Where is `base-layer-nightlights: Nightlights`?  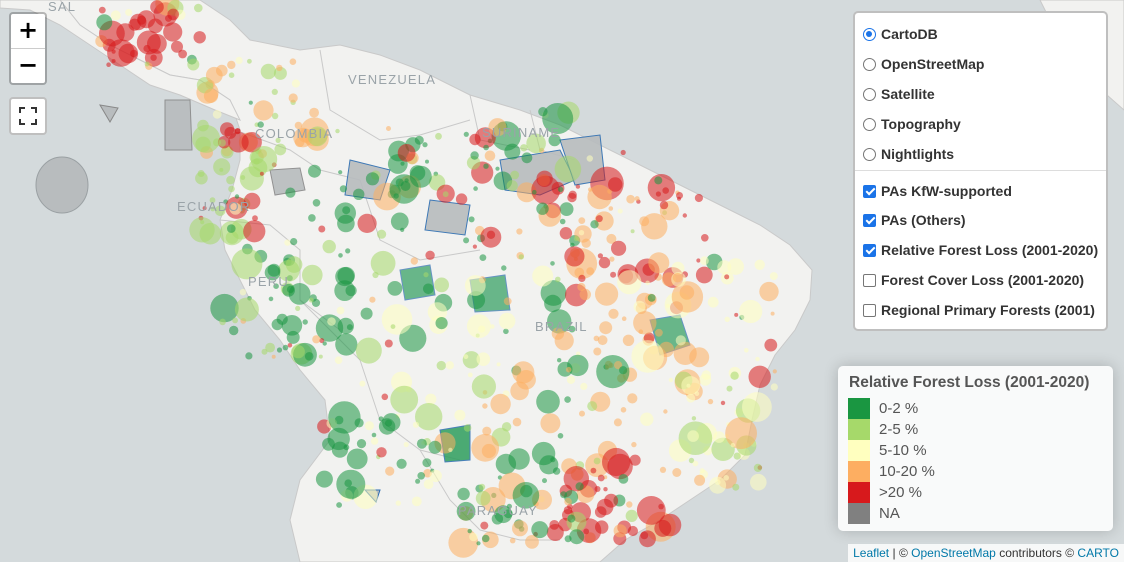 base-layer-nightlights: Nightlights is located at coordinates (908, 154).